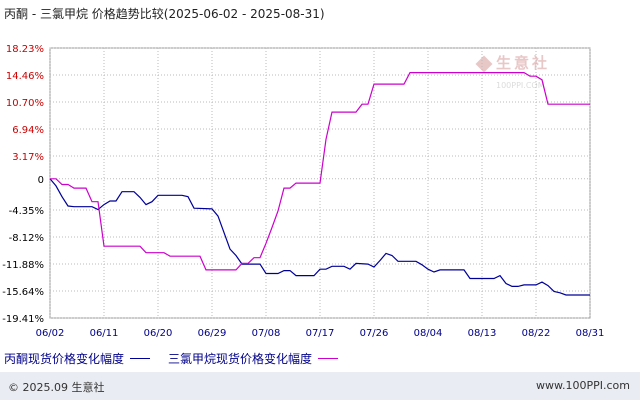 This screenshot has height=400, width=640. I want to click on y-tick-label: -19.41%, so click(23, 319).